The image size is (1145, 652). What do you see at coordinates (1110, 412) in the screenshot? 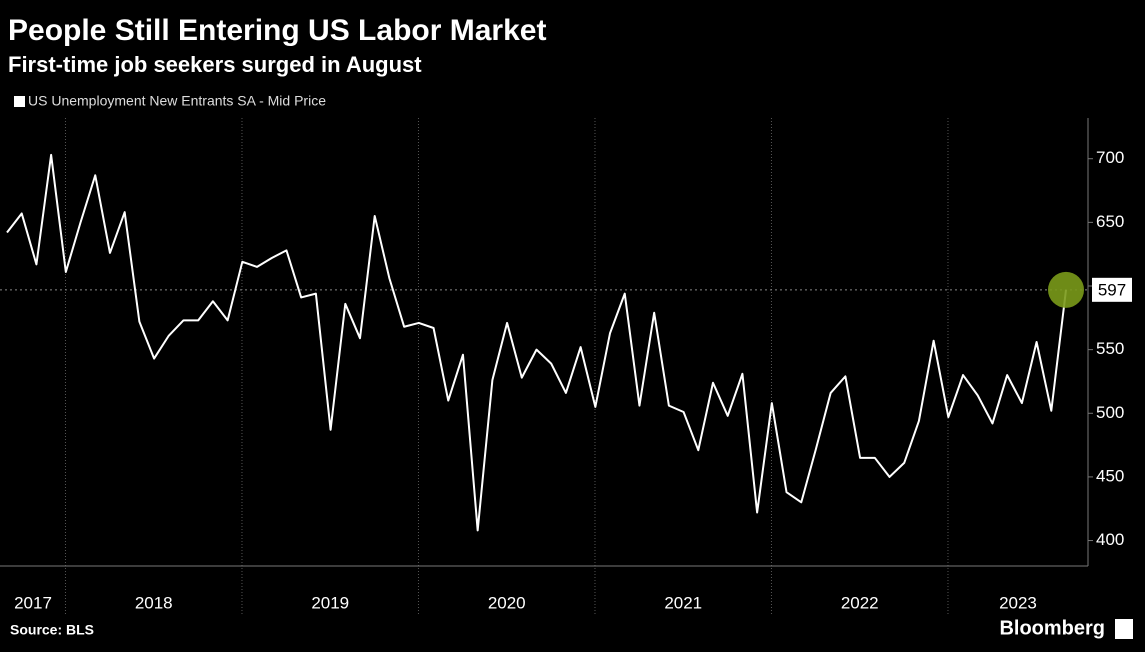
I see `y-tick-label: 500` at bounding box center [1110, 412].